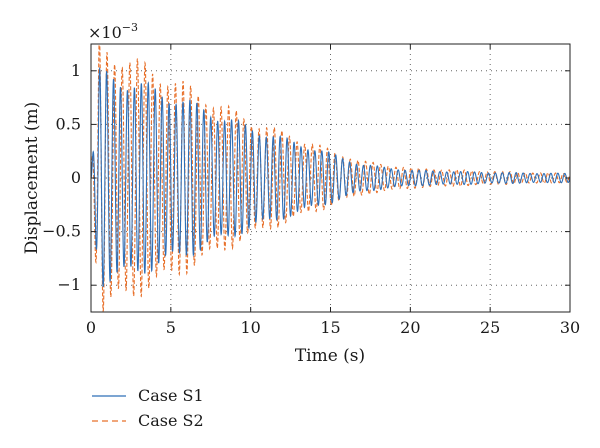 The image size is (600, 448). What do you see at coordinates (148, 408) in the screenshot?
I see `legend: Case S1 Case S2` at bounding box center [148, 408].